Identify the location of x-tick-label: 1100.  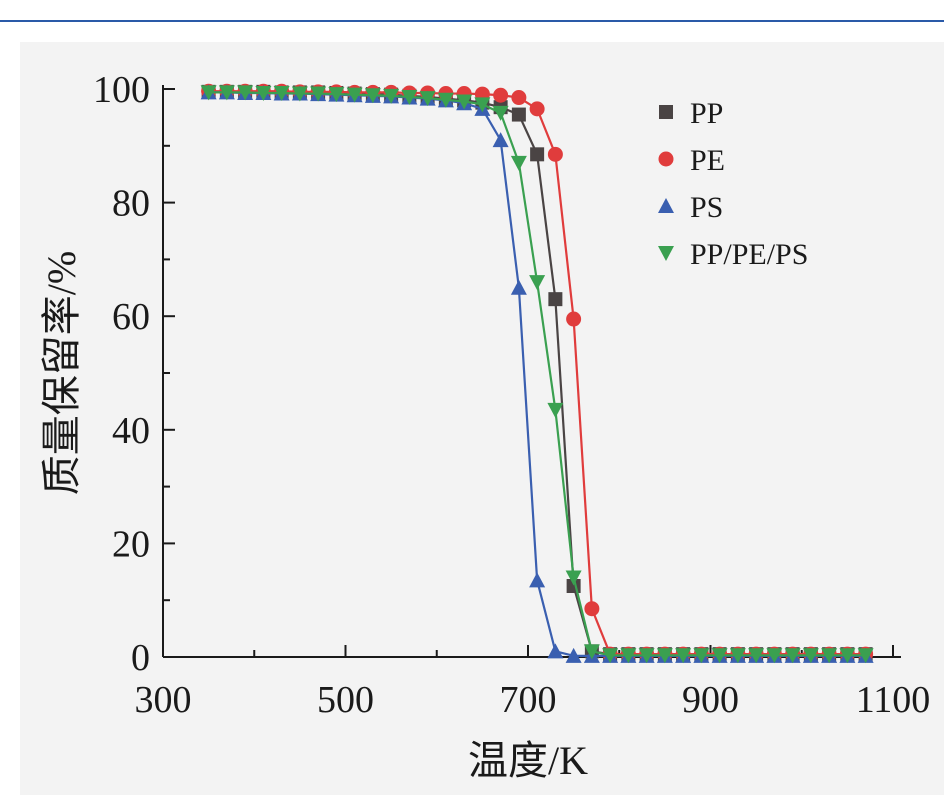
(893, 700).